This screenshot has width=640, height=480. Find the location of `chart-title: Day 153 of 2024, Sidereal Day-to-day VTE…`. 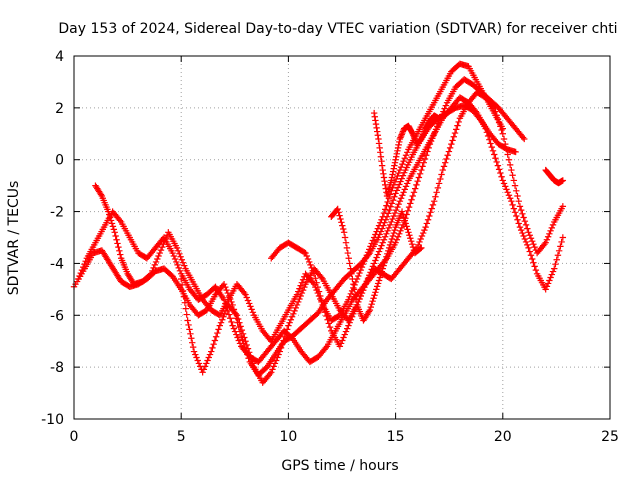

chart-title: Day 153 of 2024, Sidereal Day-to-day VTE… is located at coordinates (337, 29).